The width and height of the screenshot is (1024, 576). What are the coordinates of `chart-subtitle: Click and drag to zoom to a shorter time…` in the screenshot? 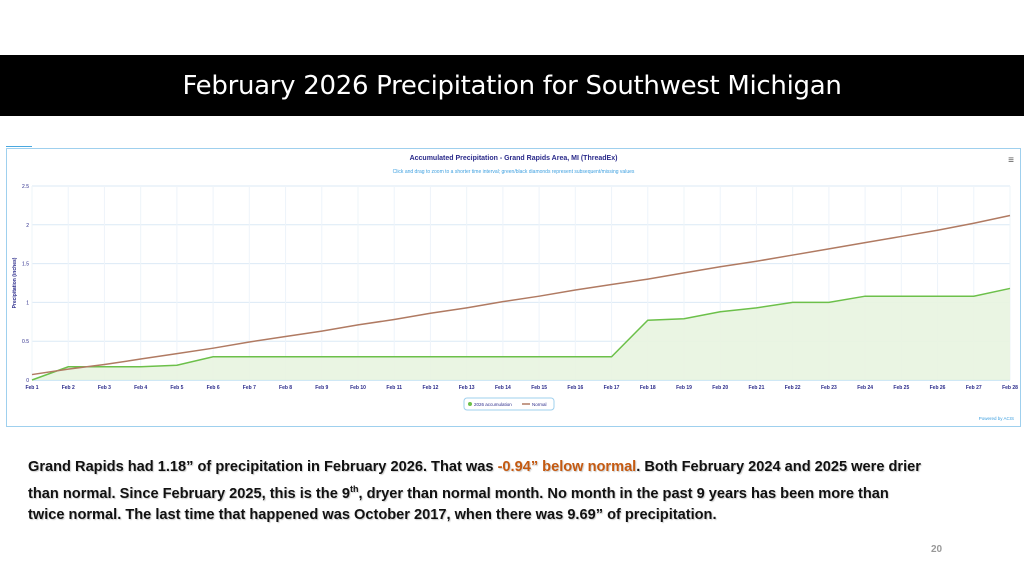 It's located at (513, 172).